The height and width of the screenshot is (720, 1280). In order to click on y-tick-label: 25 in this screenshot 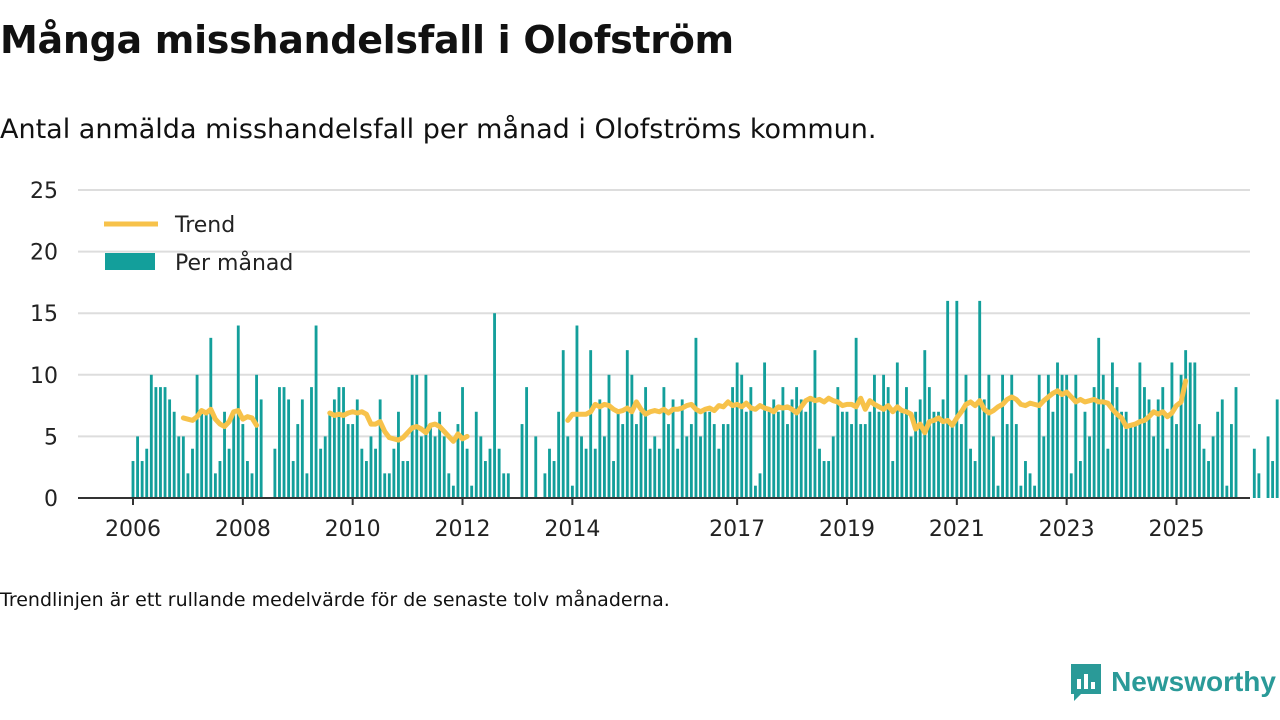, I will do `click(44, 191)`.